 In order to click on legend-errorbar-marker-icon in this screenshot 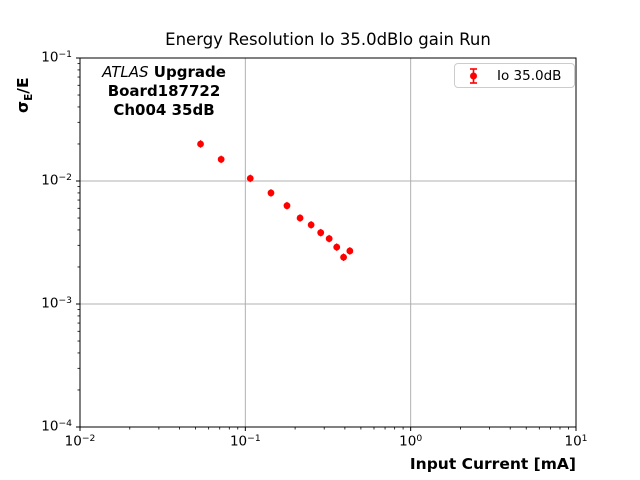, I will do `click(473, 75)`.